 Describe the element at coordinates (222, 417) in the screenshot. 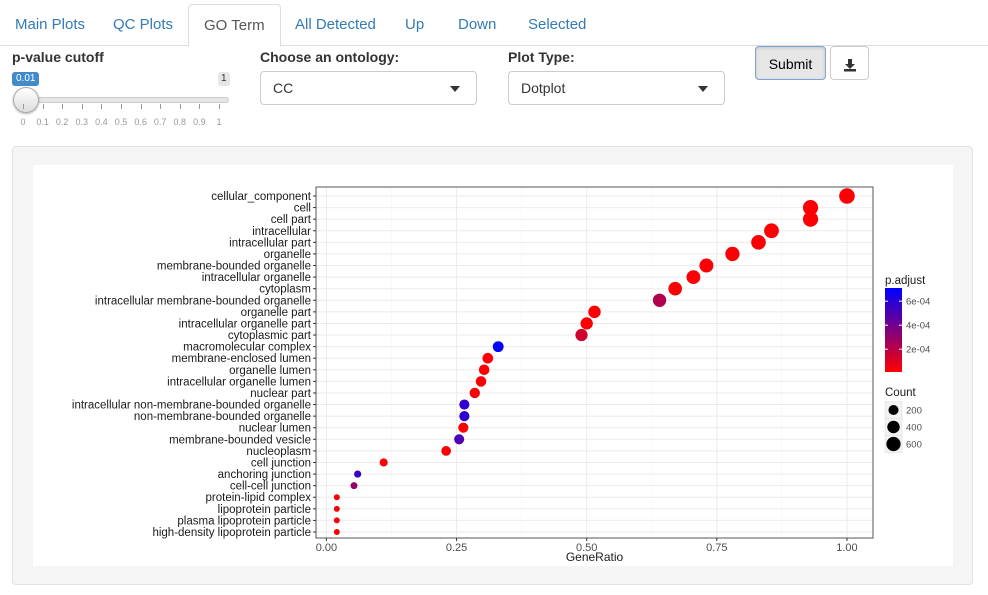

I see `term-label: non-membrane-bounded organelle` at that location.